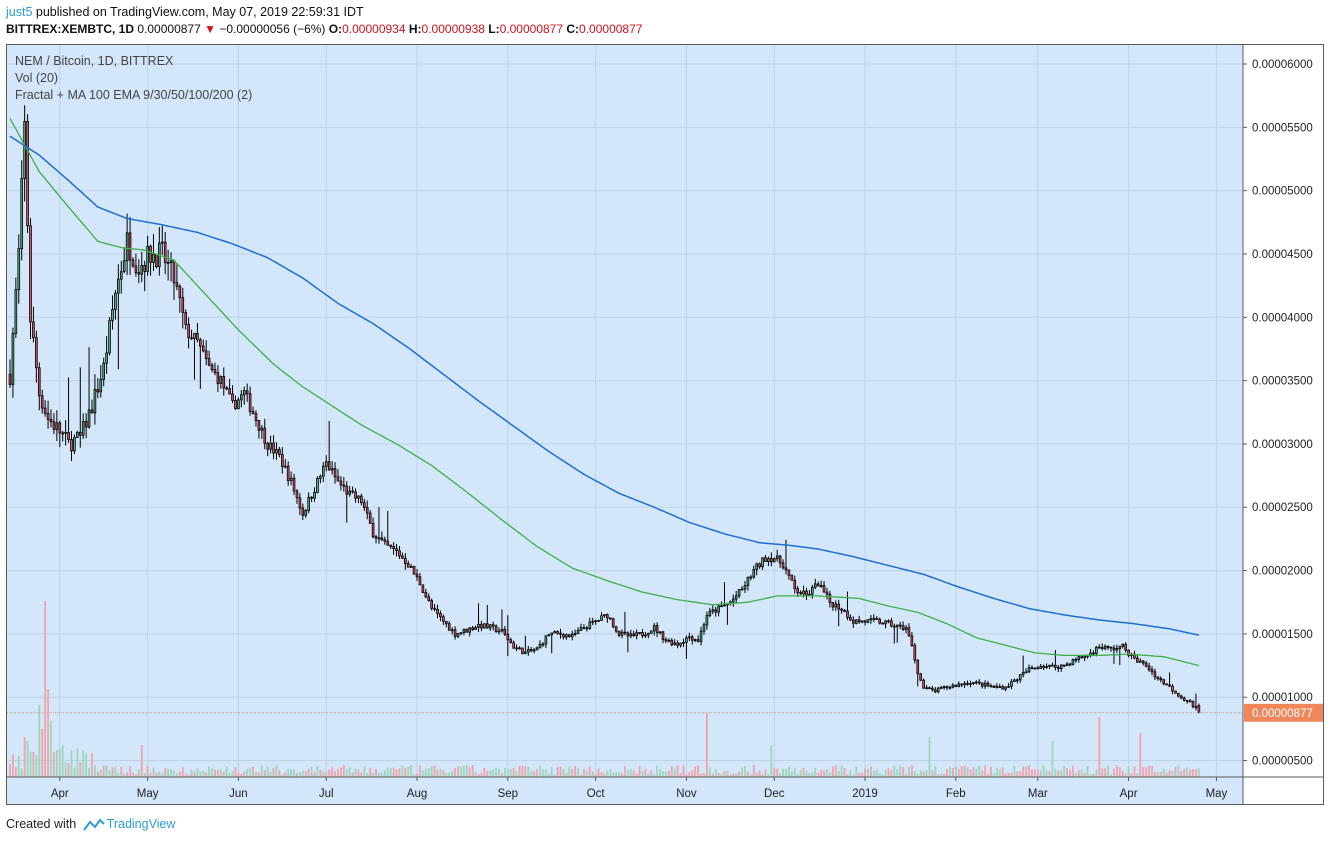  Describe the element at coordinates (70, 29) in the screenshot. I see `symbol-label: BITTREX:XEMBTC, 1D` at that location.